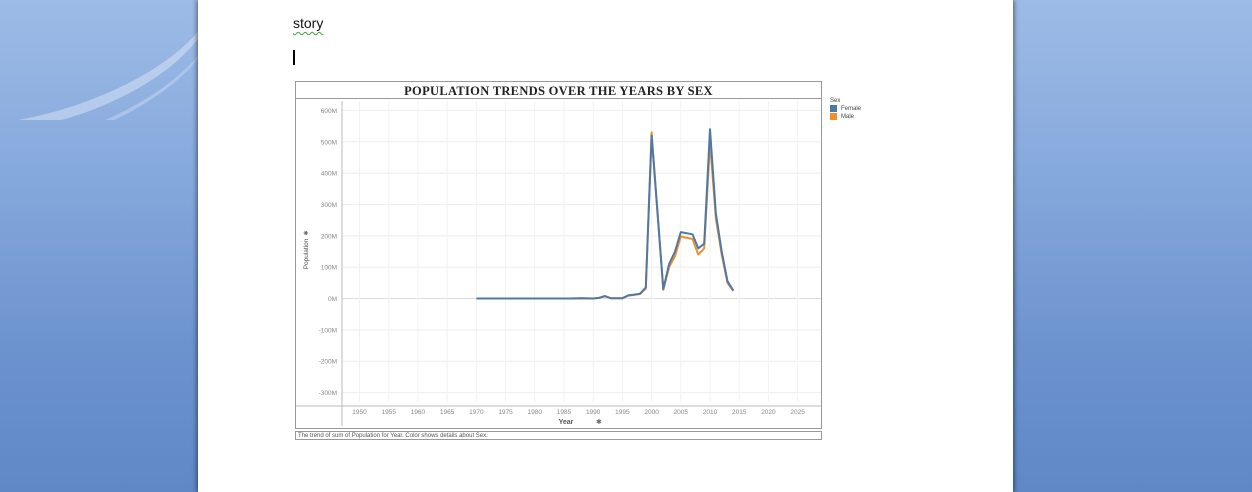  Describe the element at coordinates (99, 60) in the screenshot. I see `background-swoosh` at that location.